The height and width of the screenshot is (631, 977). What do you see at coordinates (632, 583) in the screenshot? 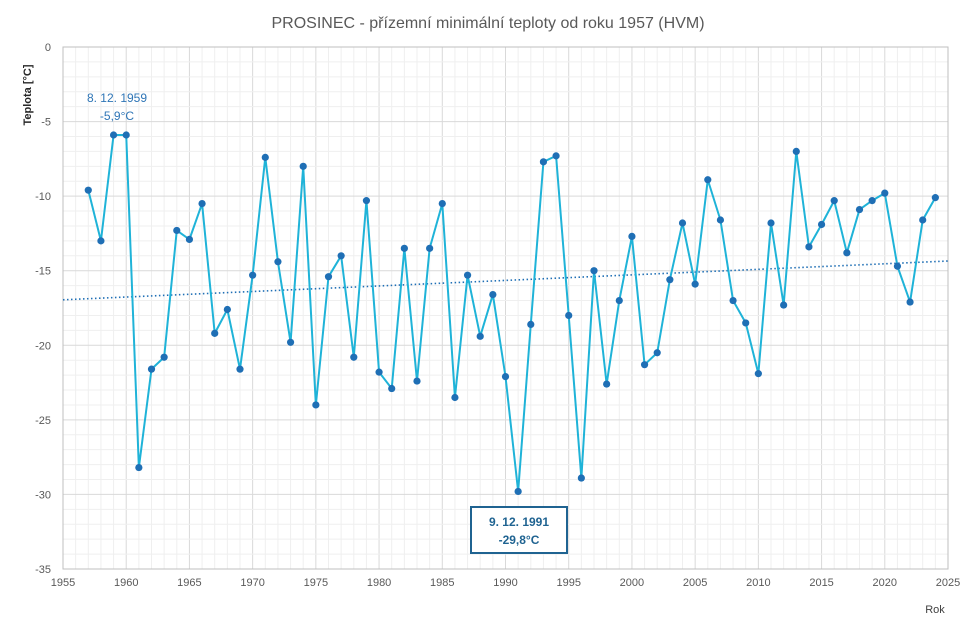
I see `x-tick-label: 2000` at bounding box center [632, 583].